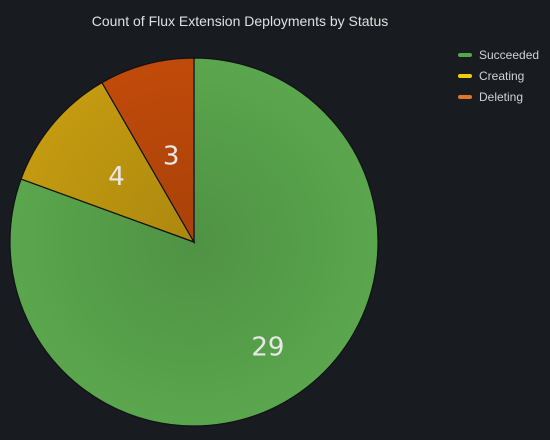 Image resolution: width=550 pixels, height=440 pixels. What do you see at coordinates (465, 96) in the screenshot?
I see `legend-swatch-deleting` at bounding box center [465, 96].